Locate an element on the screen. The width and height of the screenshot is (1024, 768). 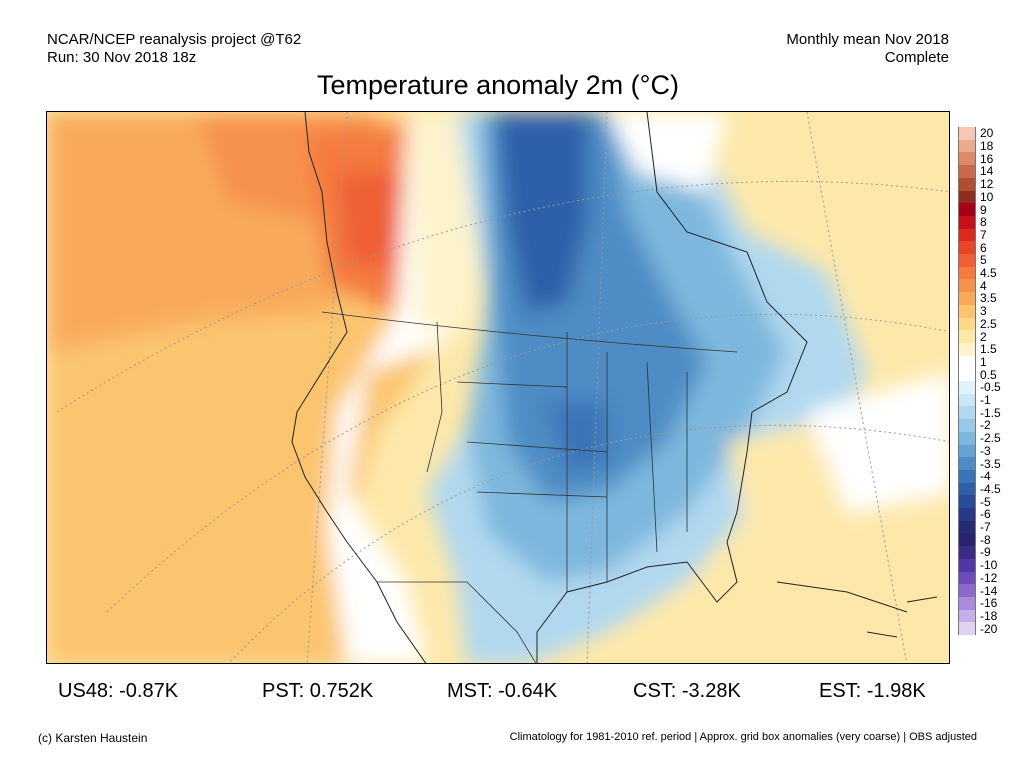
colorbar-tick-label: 7 is located at coordinates (983, 234).